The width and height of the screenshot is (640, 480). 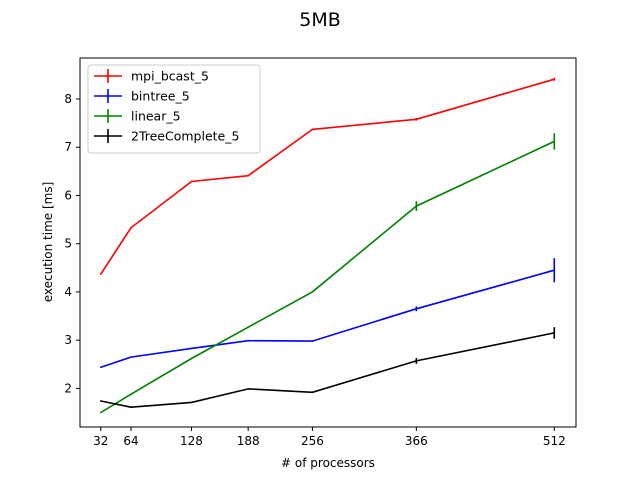 What do you see at coordinates (100, 441) in the screenshot?
I see `x-tick-label: 32` at bounding box center [100, 441].